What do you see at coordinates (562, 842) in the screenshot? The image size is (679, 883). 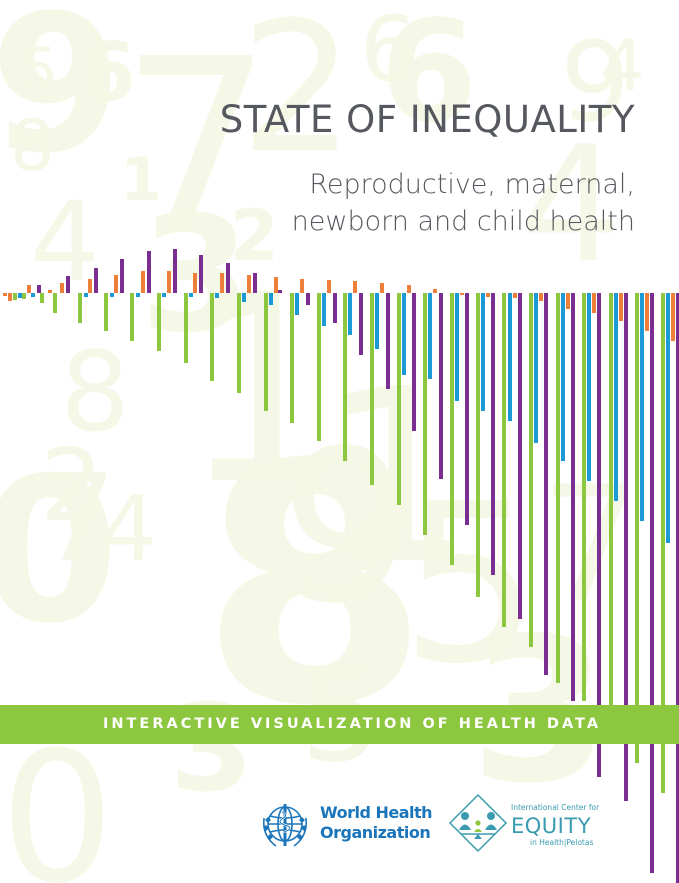 I see `equity-center-bottom-line: in Health|Pelotas` at bounding box center [562, 842].